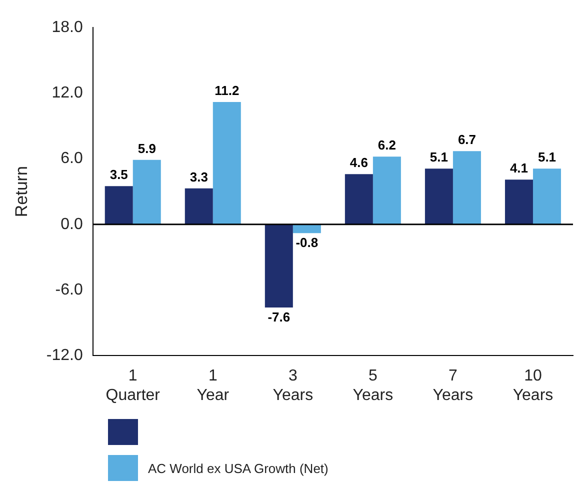 This screenshot has width=583, height=490. What do you see at coordinates (71, 159) in the screenshot?
I see `y-tick-label: 6.0` at bounding box center [71, 159].